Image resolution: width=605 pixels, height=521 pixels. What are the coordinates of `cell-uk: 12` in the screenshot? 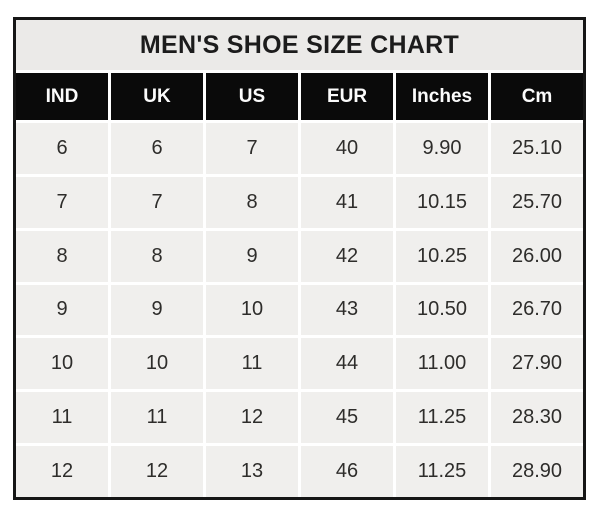 It's located at (157, 471).